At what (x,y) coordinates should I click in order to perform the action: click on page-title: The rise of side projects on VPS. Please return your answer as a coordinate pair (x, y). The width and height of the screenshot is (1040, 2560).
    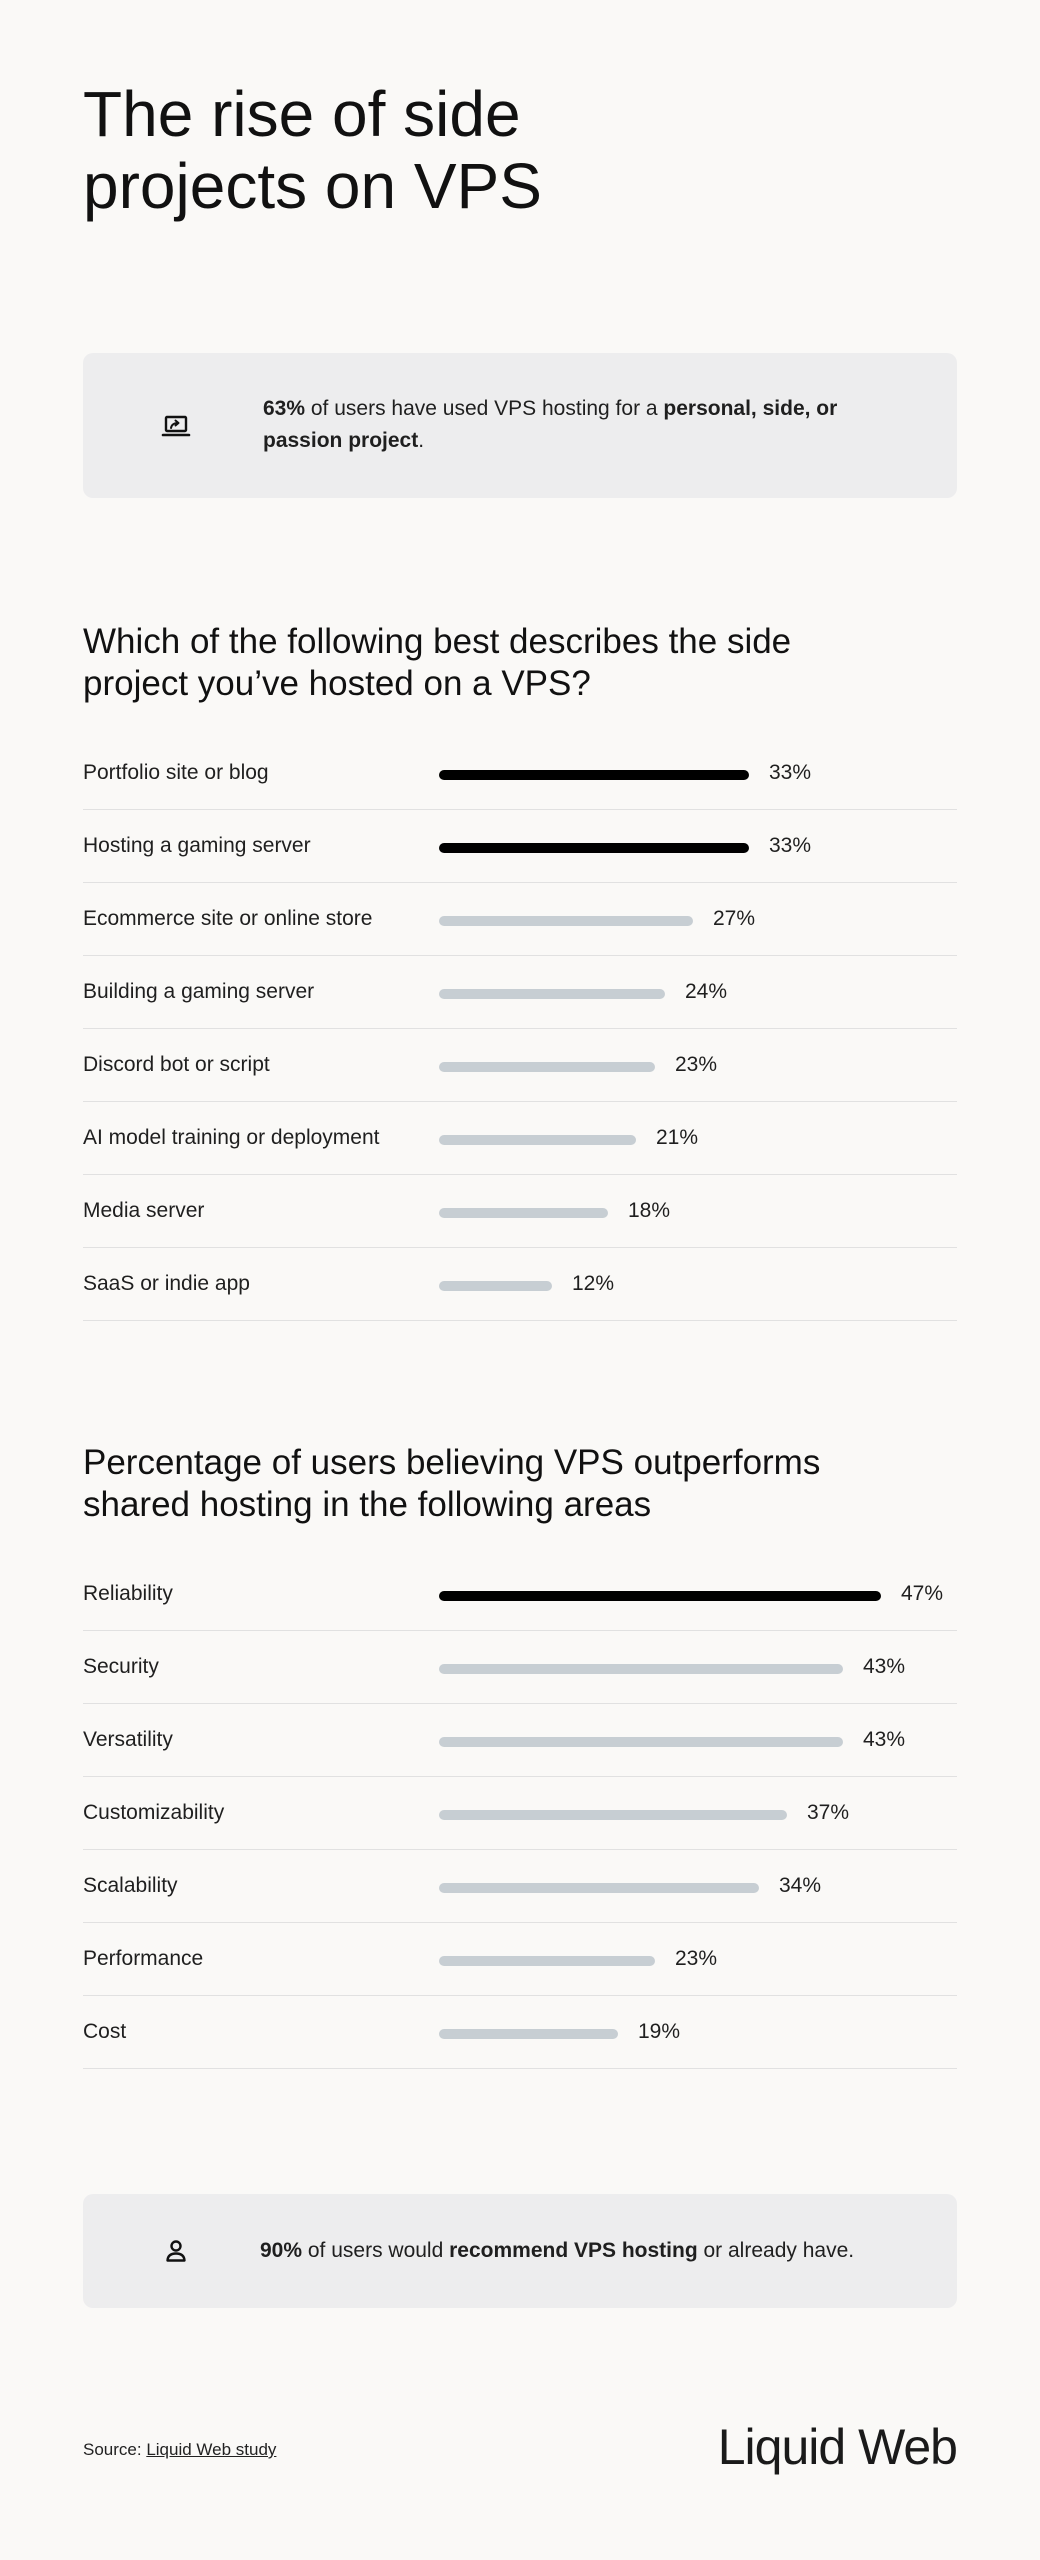
    Looking at the image, I should click on (312, 150).